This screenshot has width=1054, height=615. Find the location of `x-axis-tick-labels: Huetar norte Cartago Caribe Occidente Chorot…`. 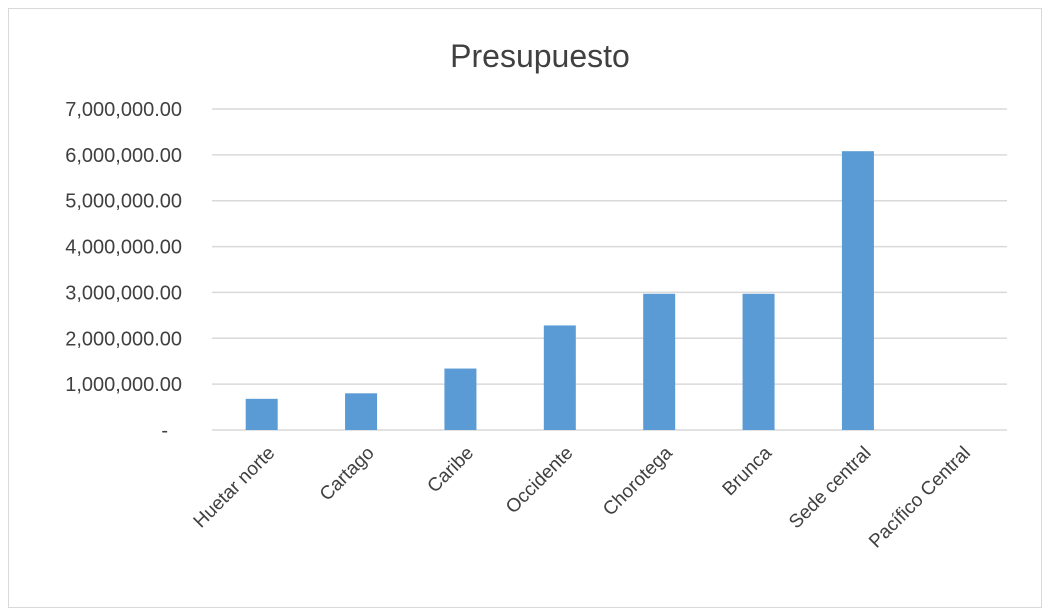

x-axis-tick-labels: Huetar norte Cartago Caribe Occidente Chorot… is located at coordinates (582, 497).